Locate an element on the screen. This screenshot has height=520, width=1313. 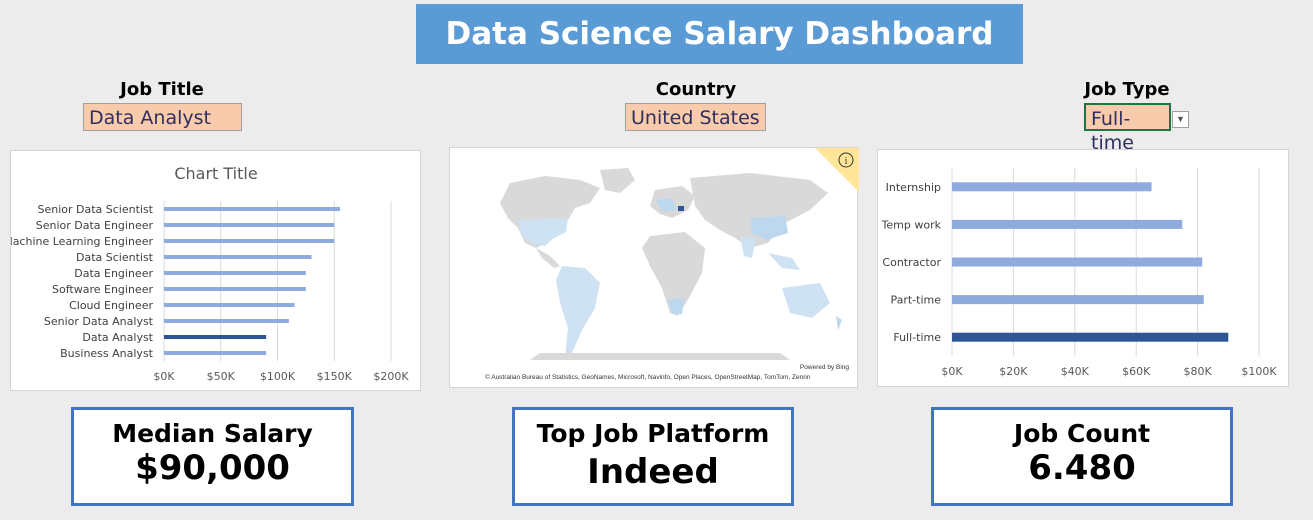
x-tick-label: $80K is located at coordinates (1197, 371).